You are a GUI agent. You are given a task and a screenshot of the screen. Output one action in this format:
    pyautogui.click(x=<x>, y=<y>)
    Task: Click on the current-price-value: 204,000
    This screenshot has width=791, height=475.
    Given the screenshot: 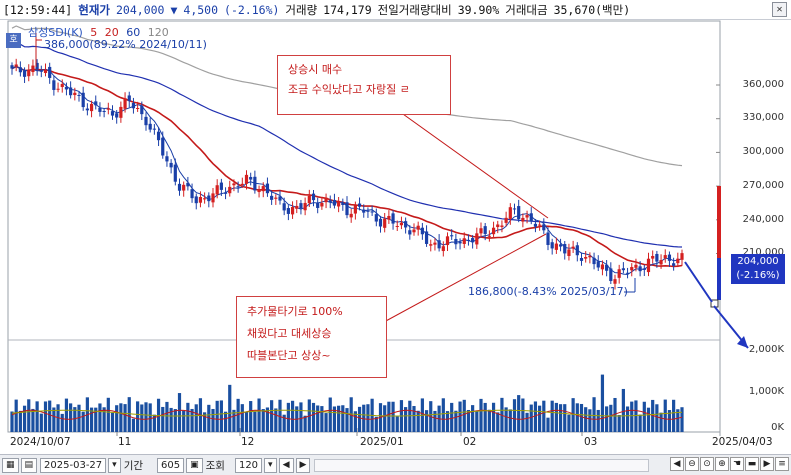 What is the action you would take?
    pyautogui.click(x=758, y=261)
    